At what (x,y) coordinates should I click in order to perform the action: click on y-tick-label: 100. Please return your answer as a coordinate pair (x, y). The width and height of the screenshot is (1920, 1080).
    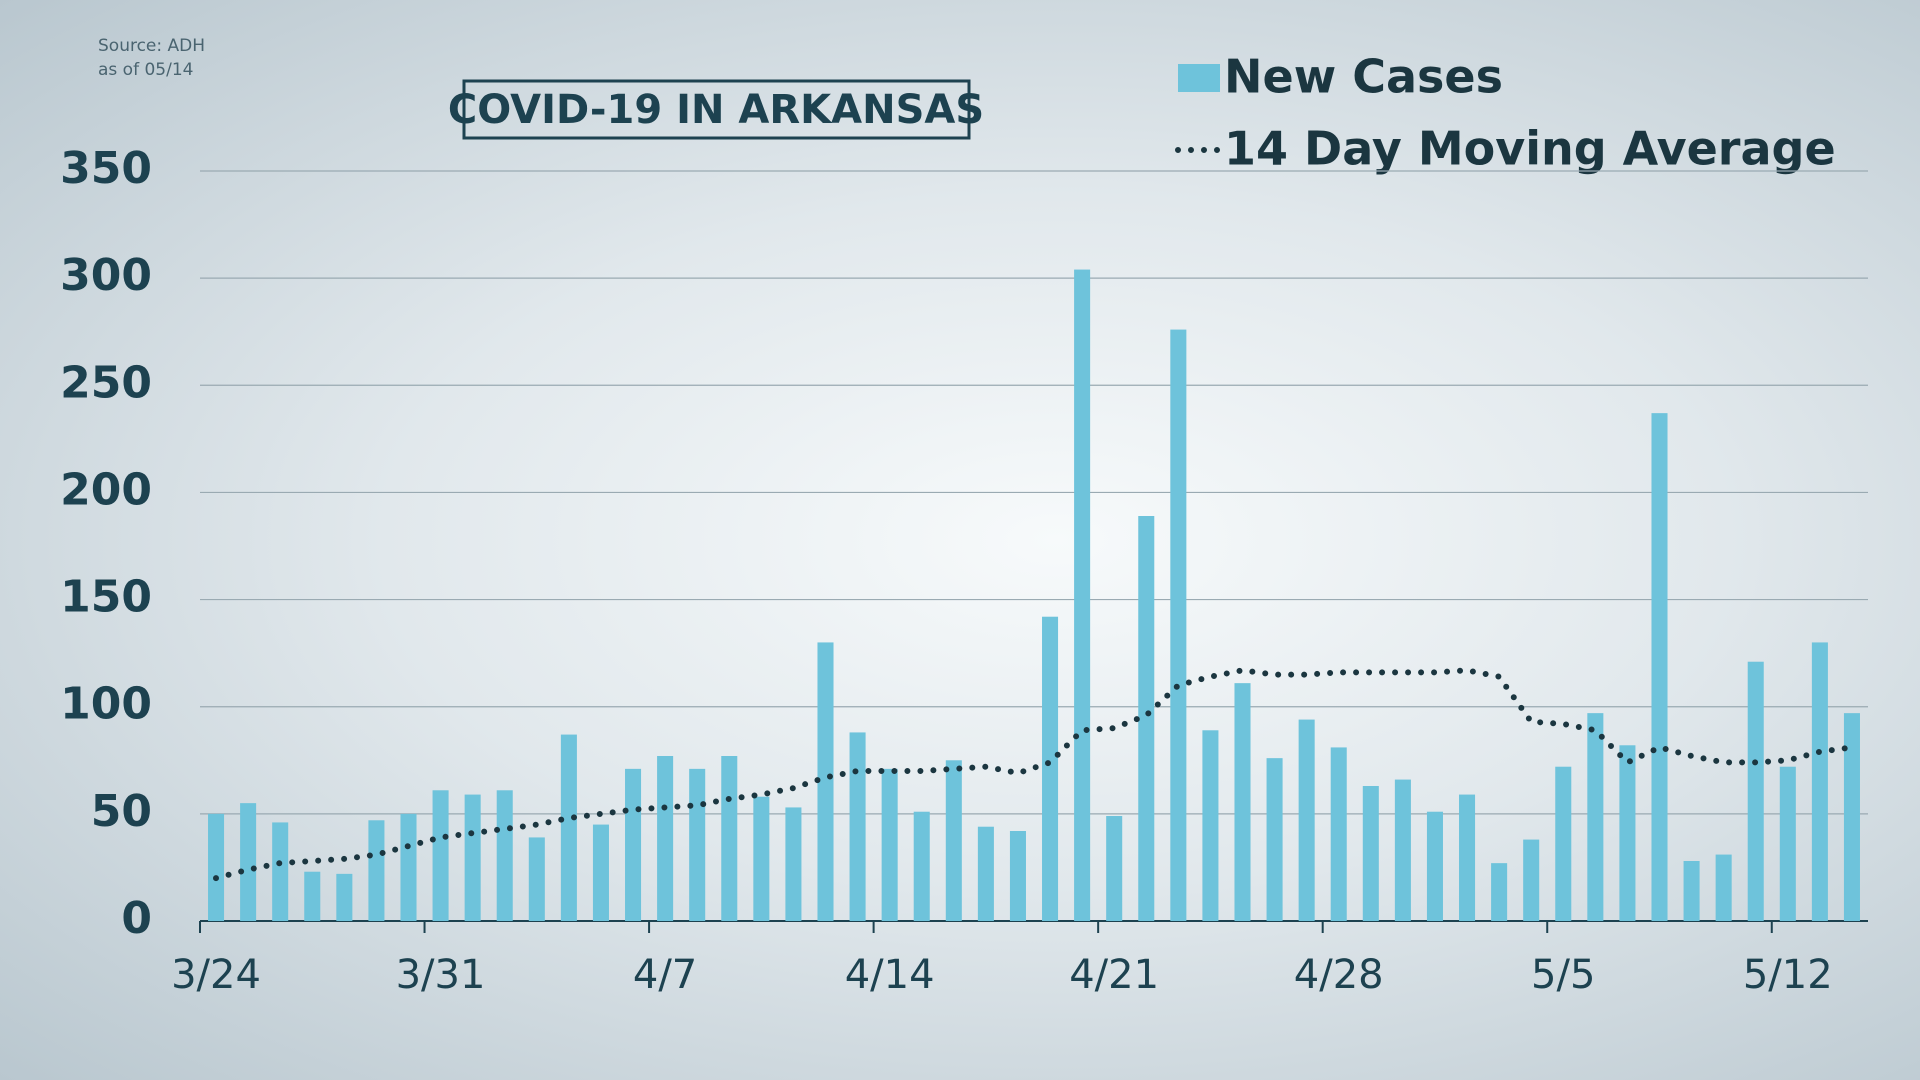
    Looking at the image, I should click on (106, 704).